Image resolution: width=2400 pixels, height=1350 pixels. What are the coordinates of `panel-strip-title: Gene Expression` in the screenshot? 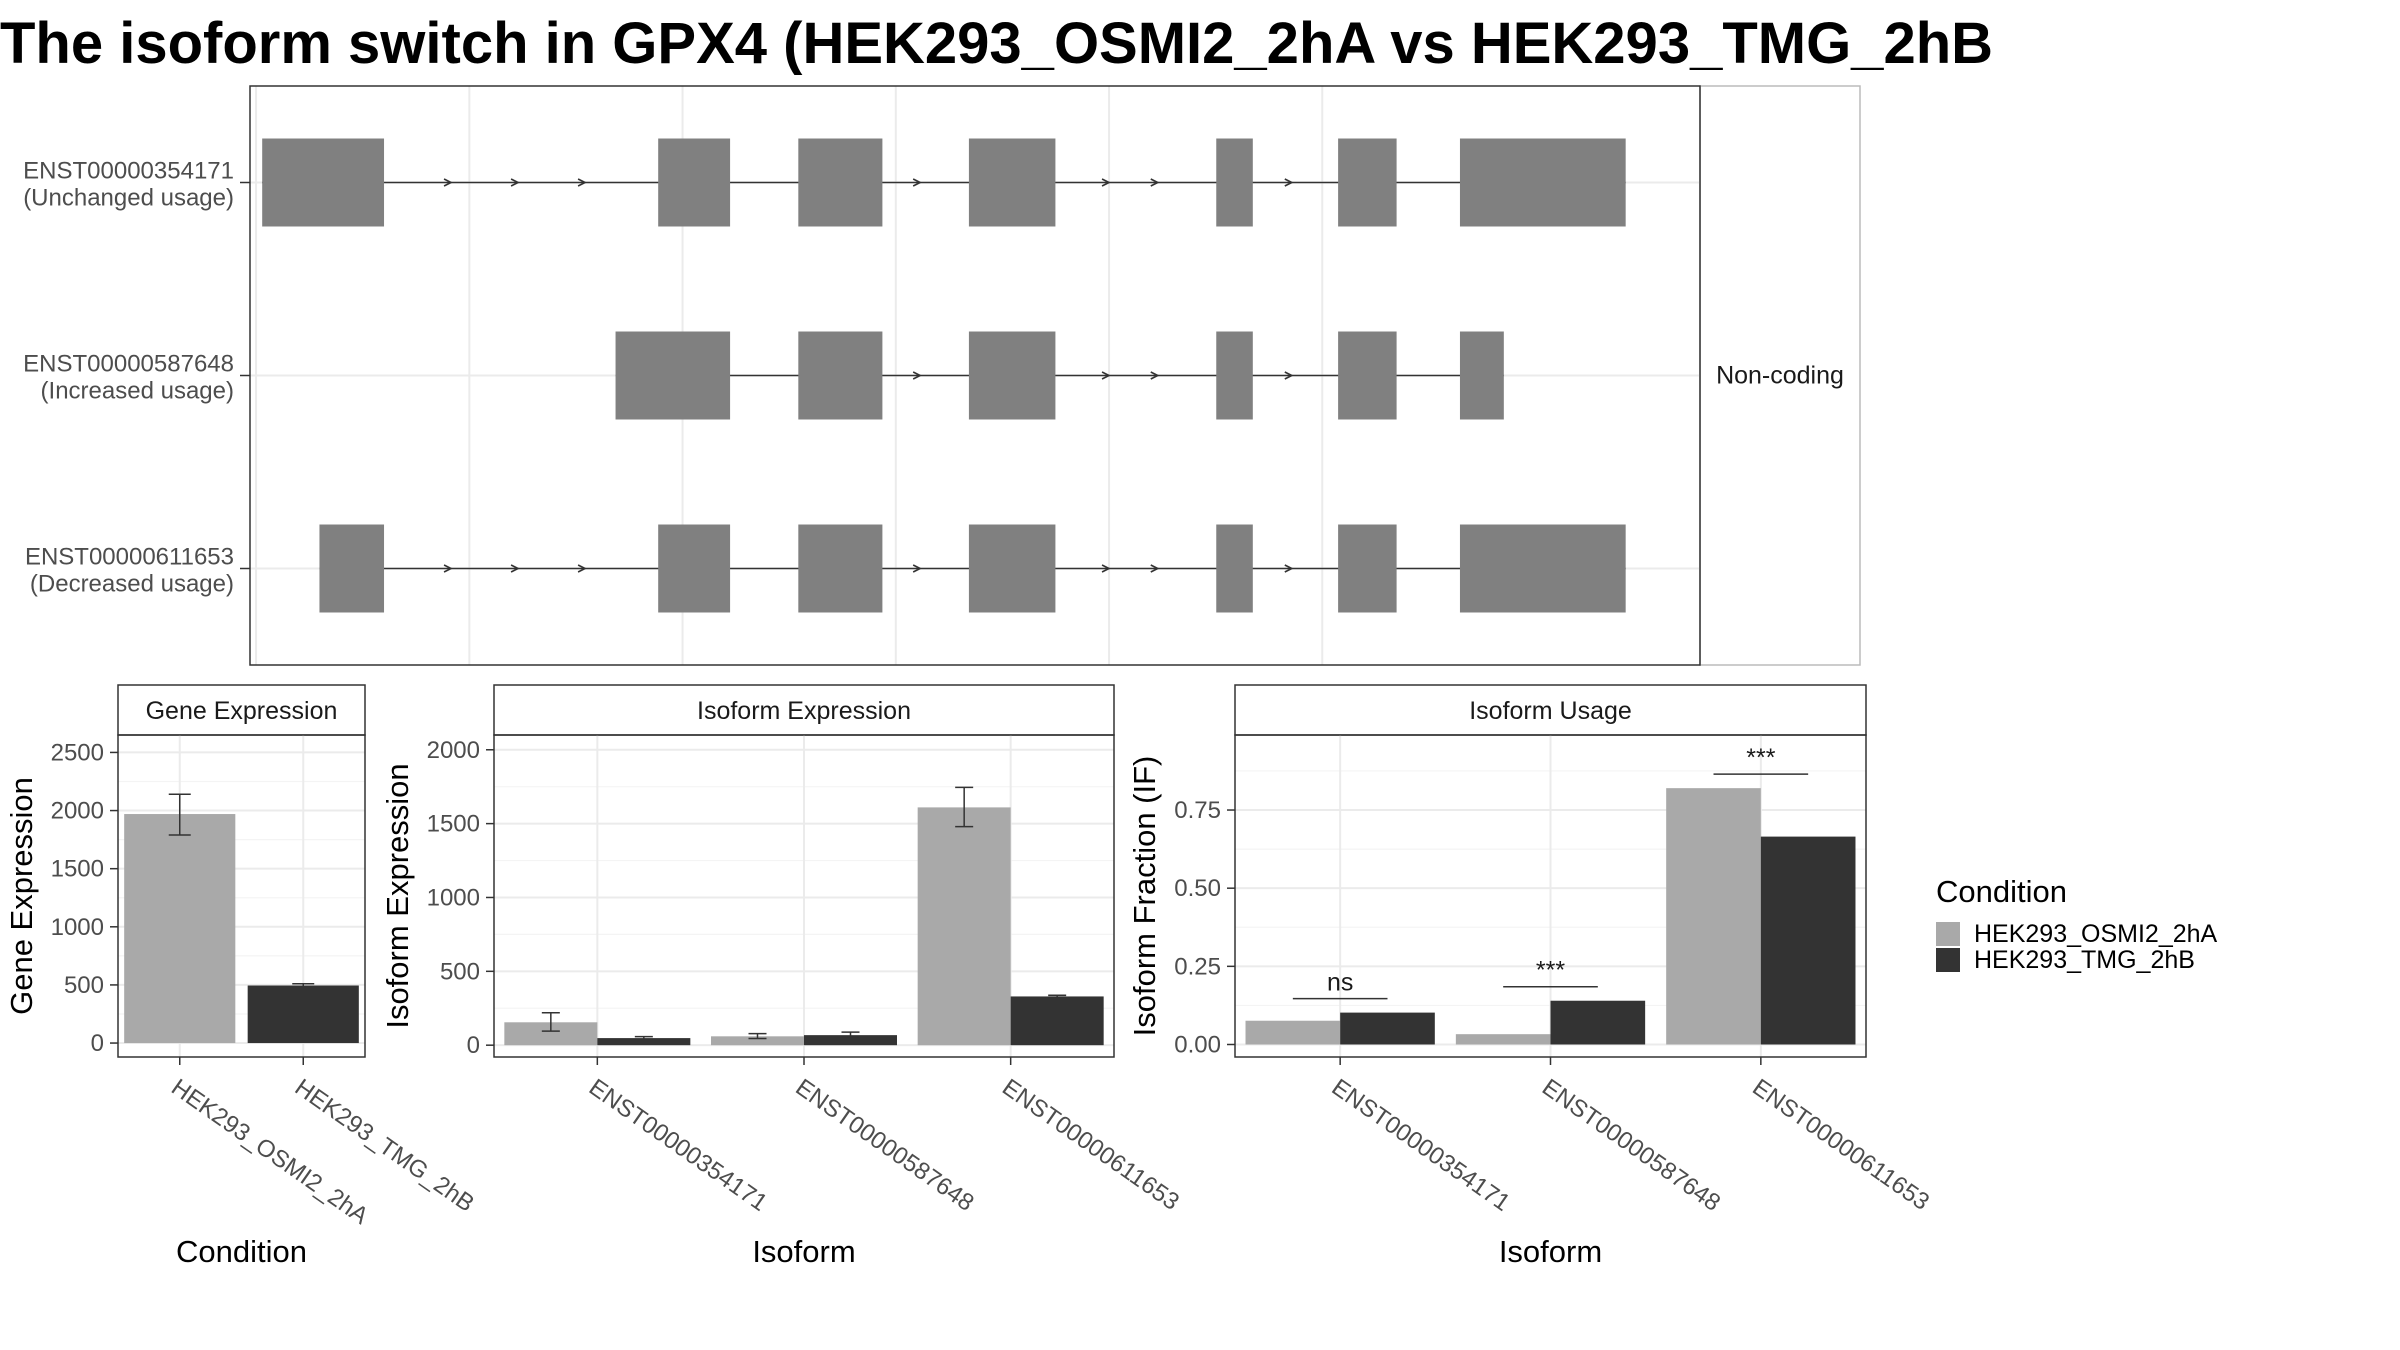 It's located at (242, 711).